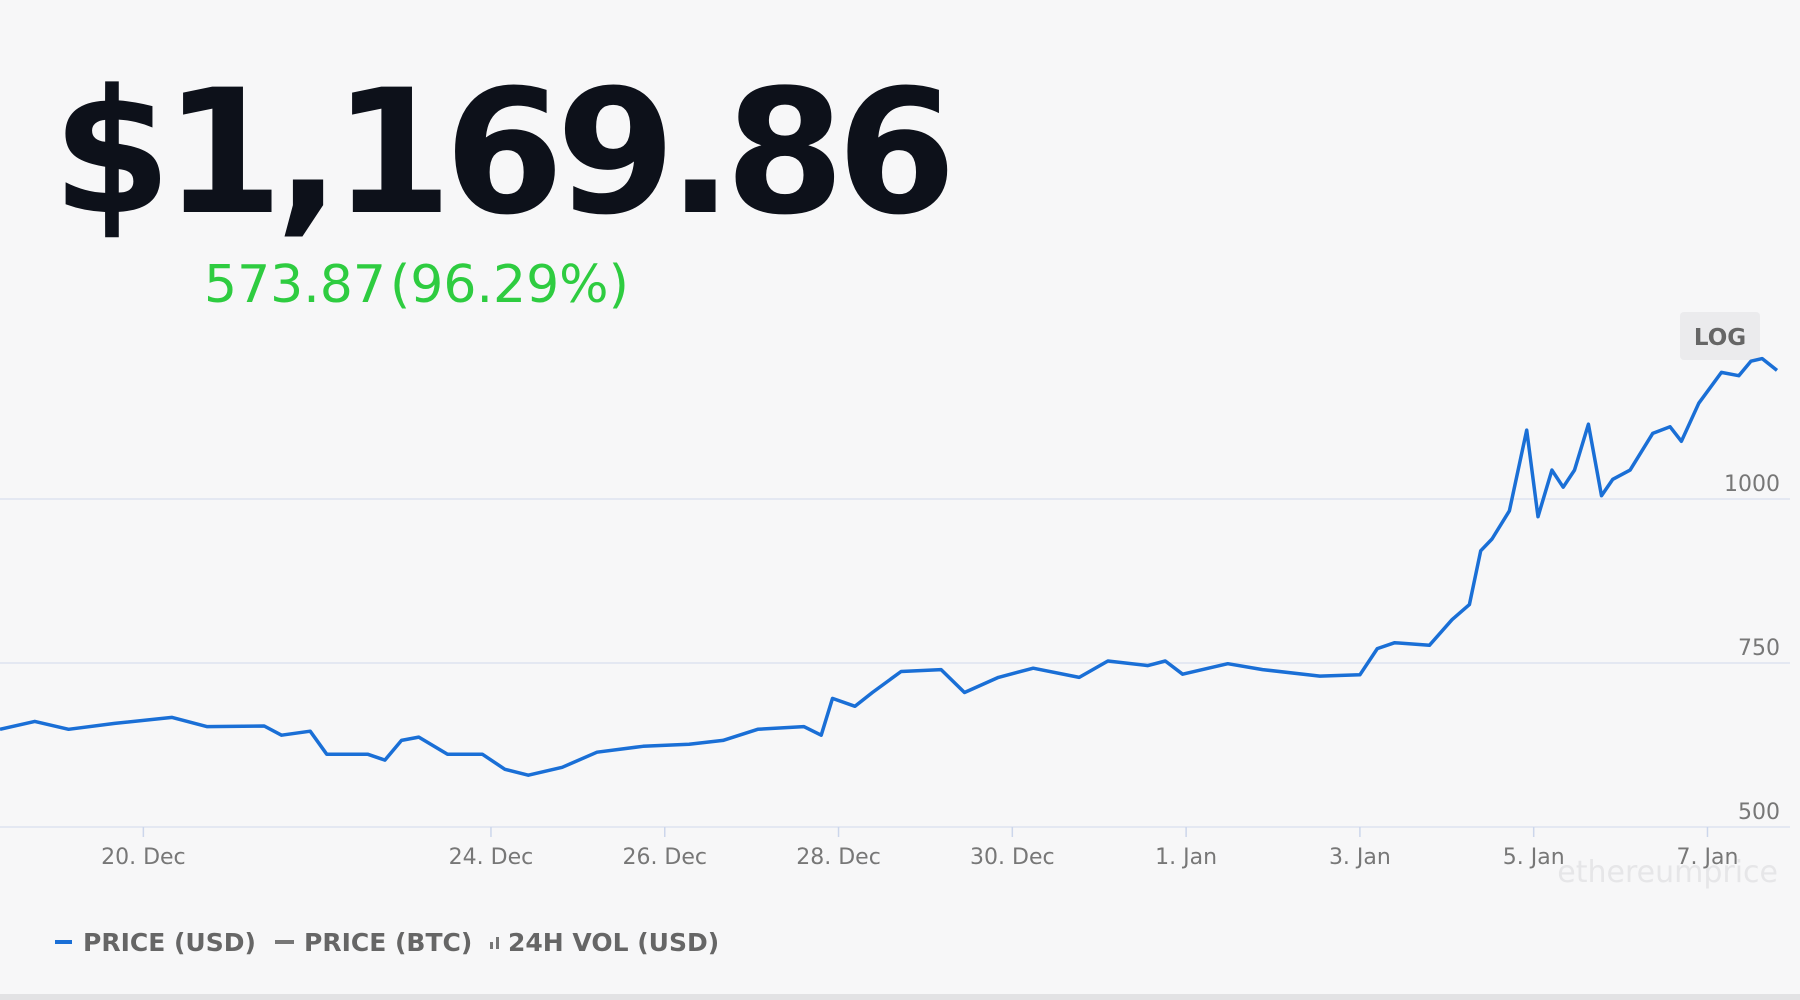 This screenshot has width=1800, height=1000. What do you see at coordinates (838, 857) in the screenshot?
I see `x-tick-label: 28. Dec` at bounding box center [838, 857].